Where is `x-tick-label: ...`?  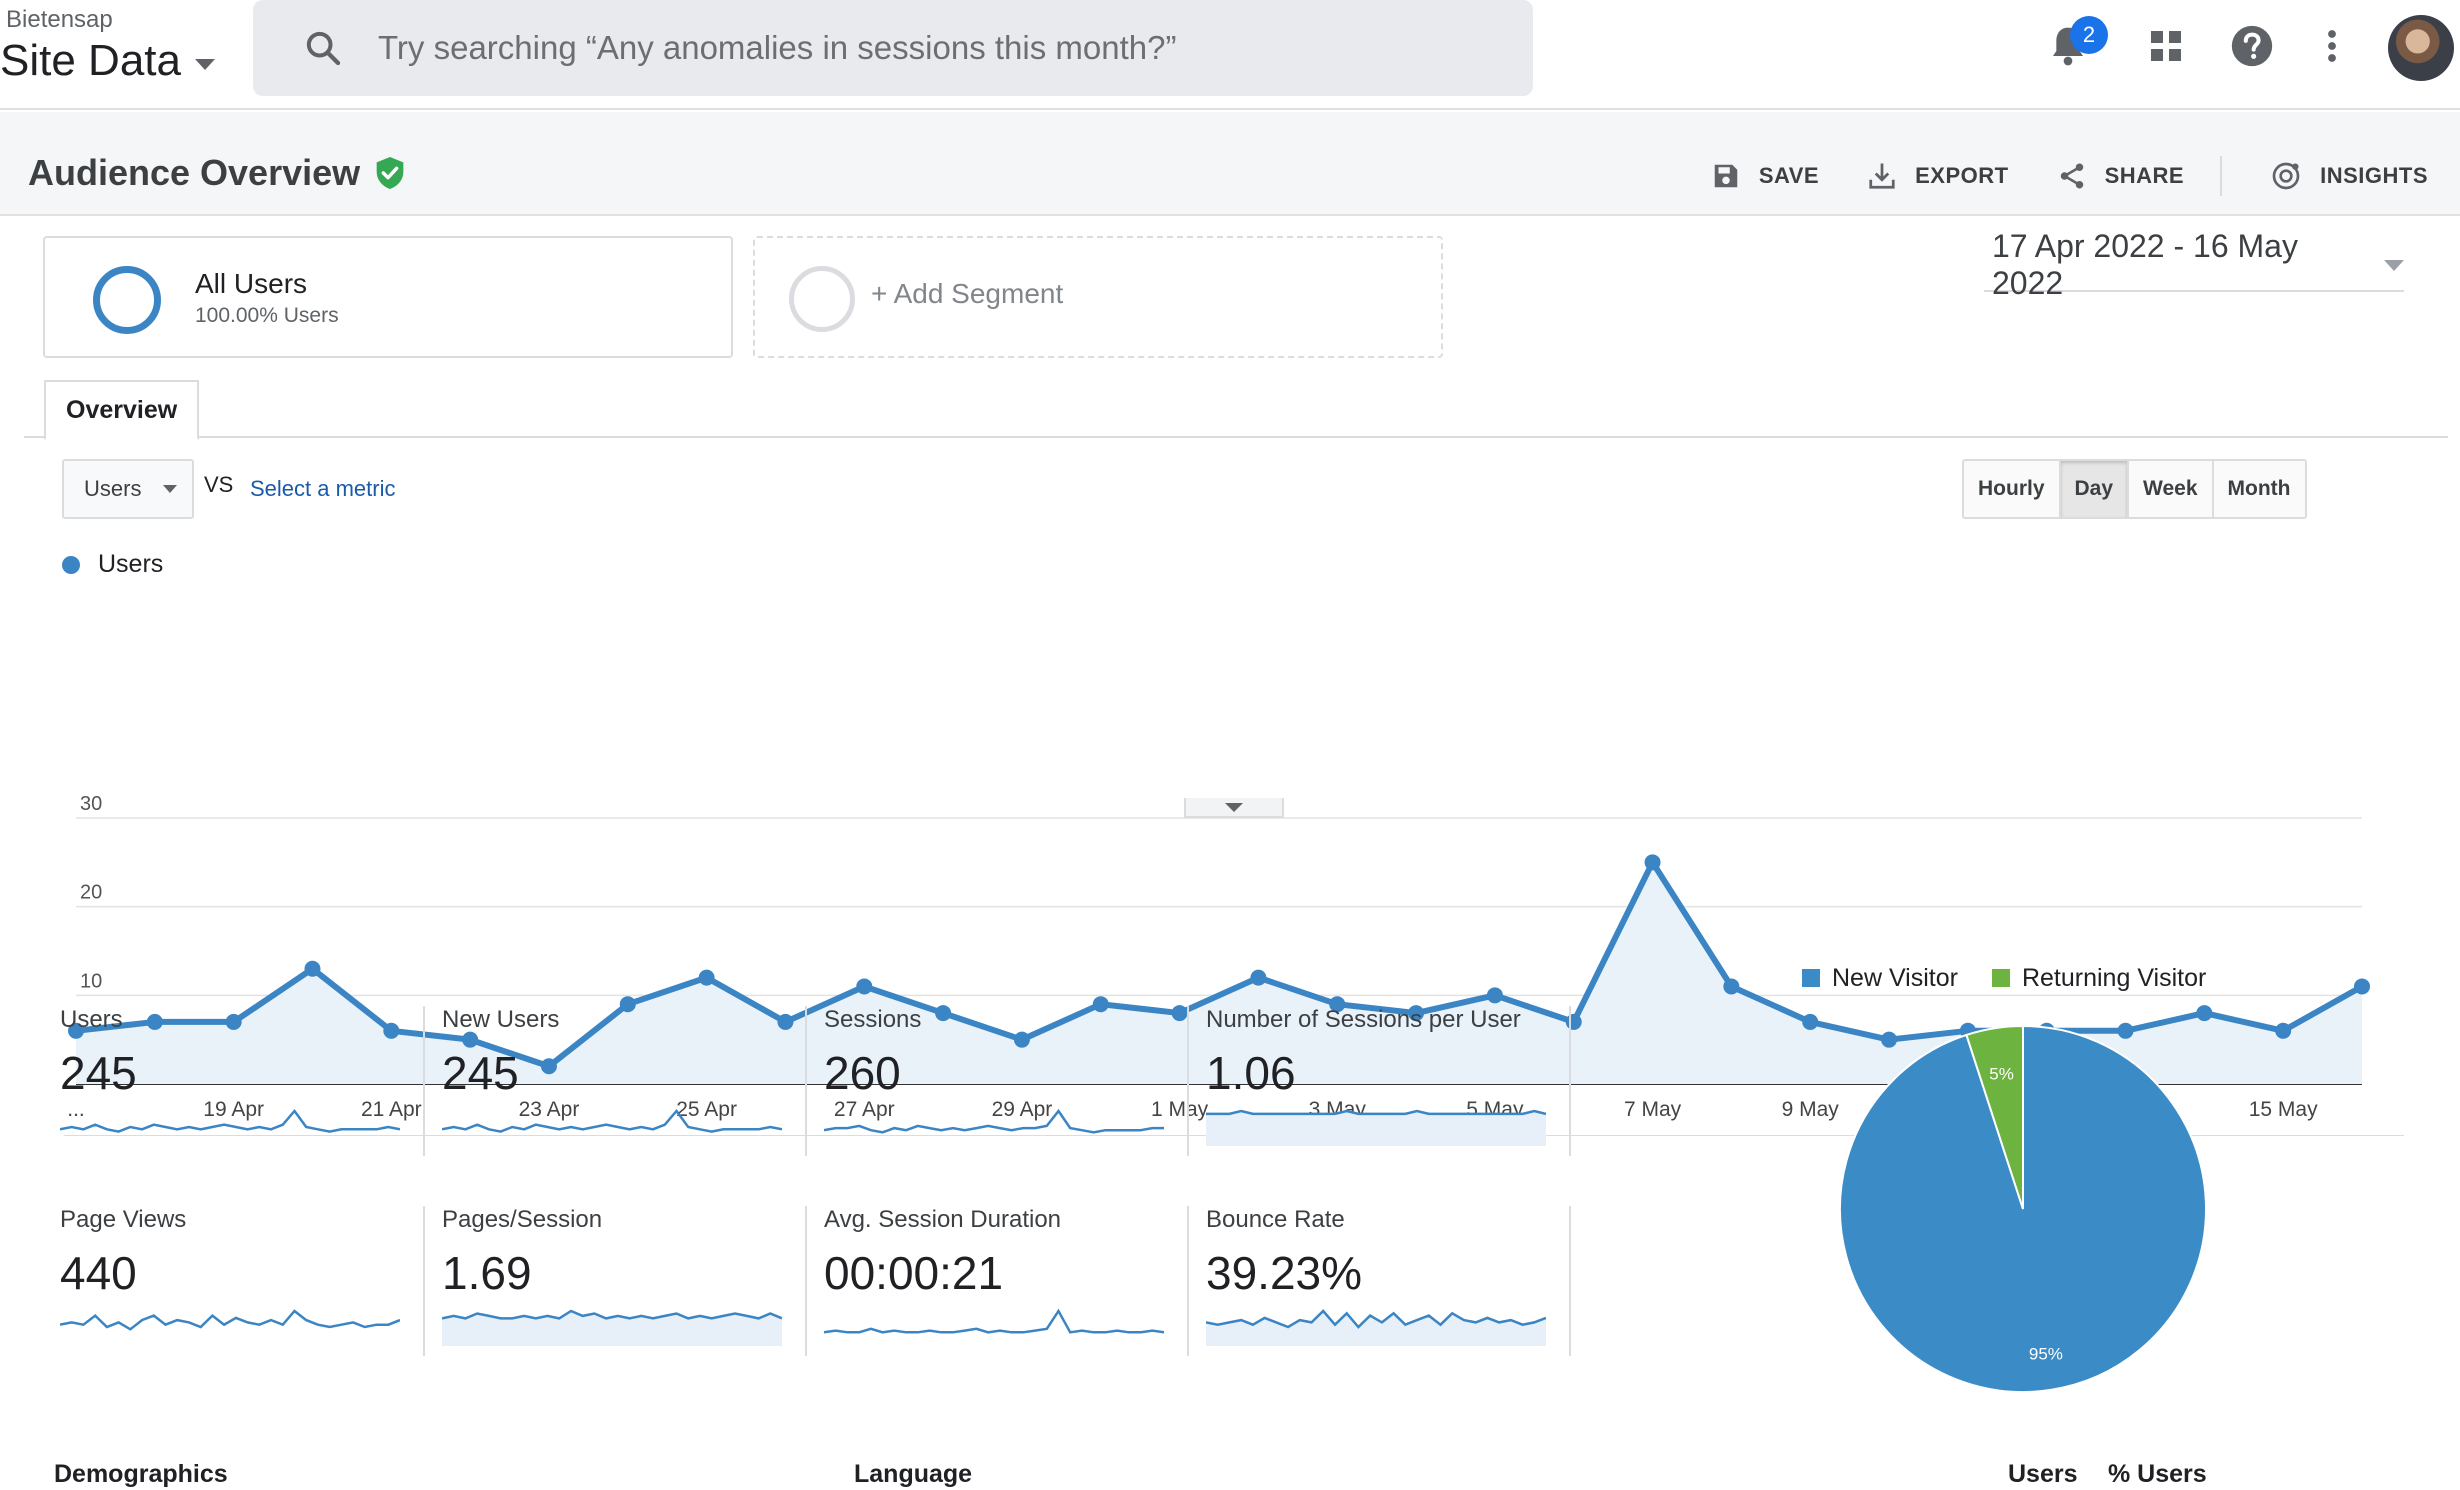 x-tick-label: ... is located at coordinates (76, 1109).